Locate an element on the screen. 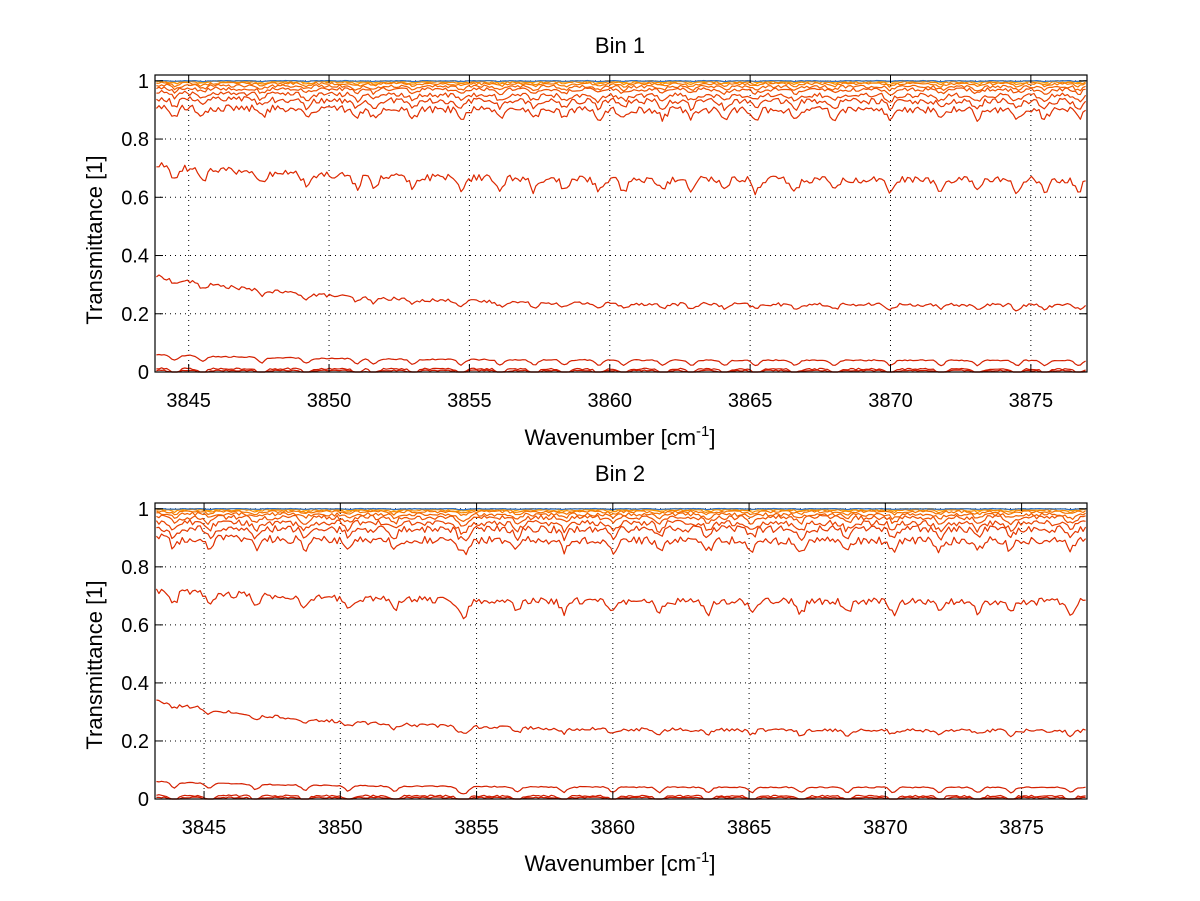  panel-1-title: Bin 1 is located at coordinates (620, 45).